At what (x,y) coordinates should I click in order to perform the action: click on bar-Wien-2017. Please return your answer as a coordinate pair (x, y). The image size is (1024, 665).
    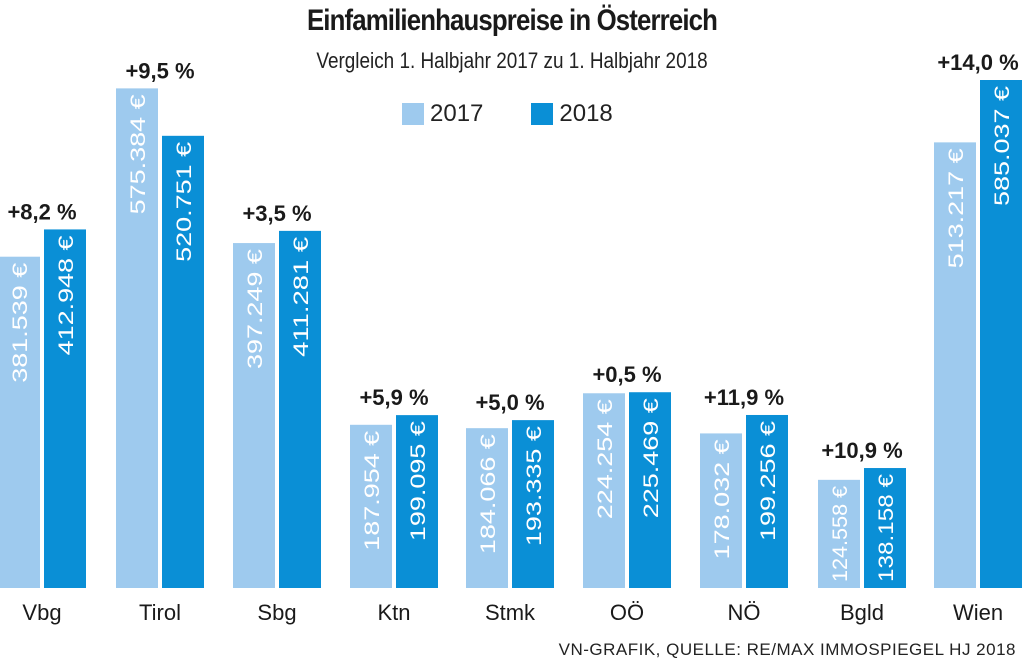
    Looking at the image, I should click on (955, 365).